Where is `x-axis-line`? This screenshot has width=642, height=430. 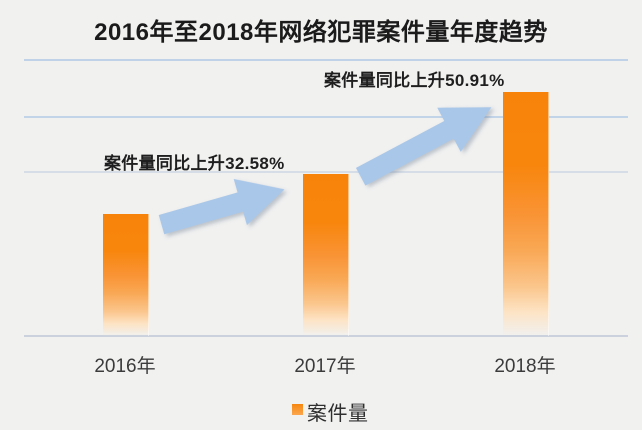 x-axis-line is located at coordinates (326, 336).